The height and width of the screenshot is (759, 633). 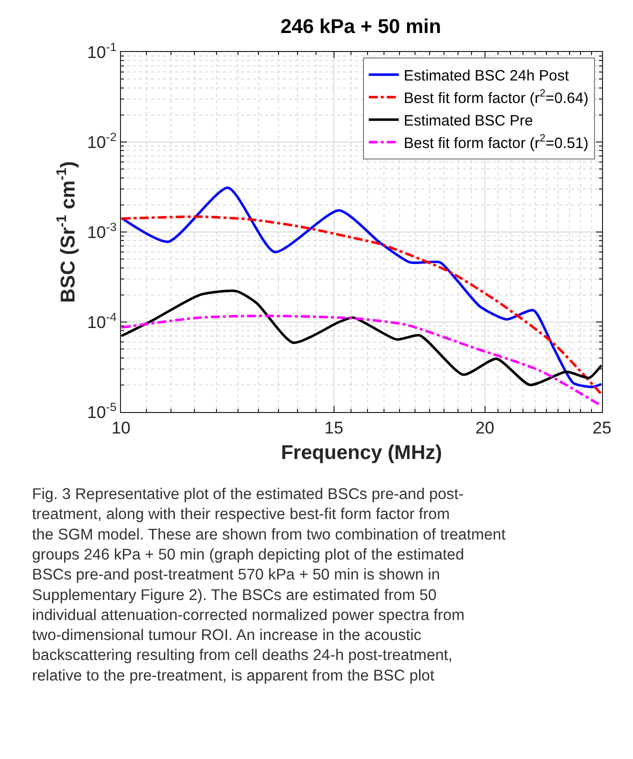 I want to click on legend-label: Estimated BSC Pre, so click(x=469, y=121).